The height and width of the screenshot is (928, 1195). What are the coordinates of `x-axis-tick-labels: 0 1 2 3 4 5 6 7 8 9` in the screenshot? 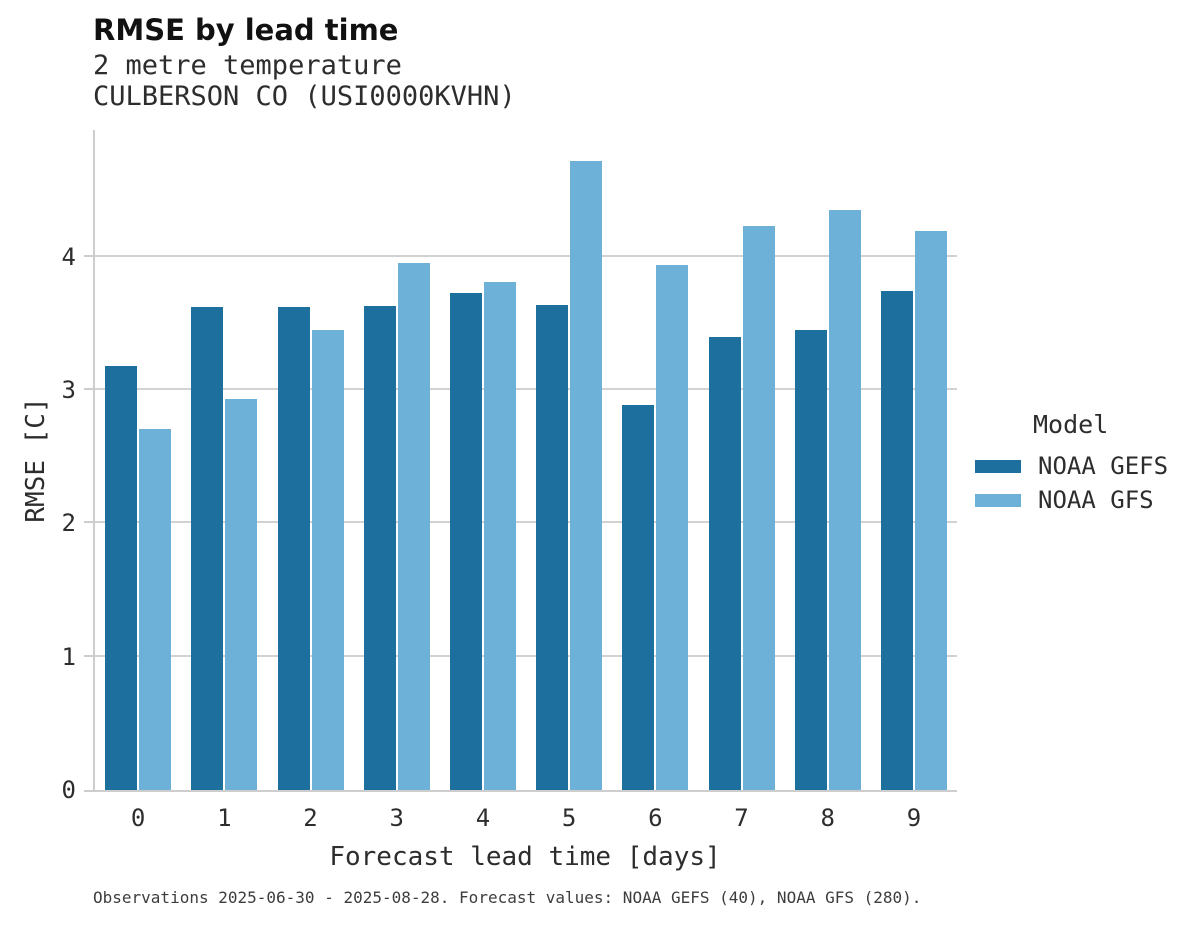 It's located at (526, 818).